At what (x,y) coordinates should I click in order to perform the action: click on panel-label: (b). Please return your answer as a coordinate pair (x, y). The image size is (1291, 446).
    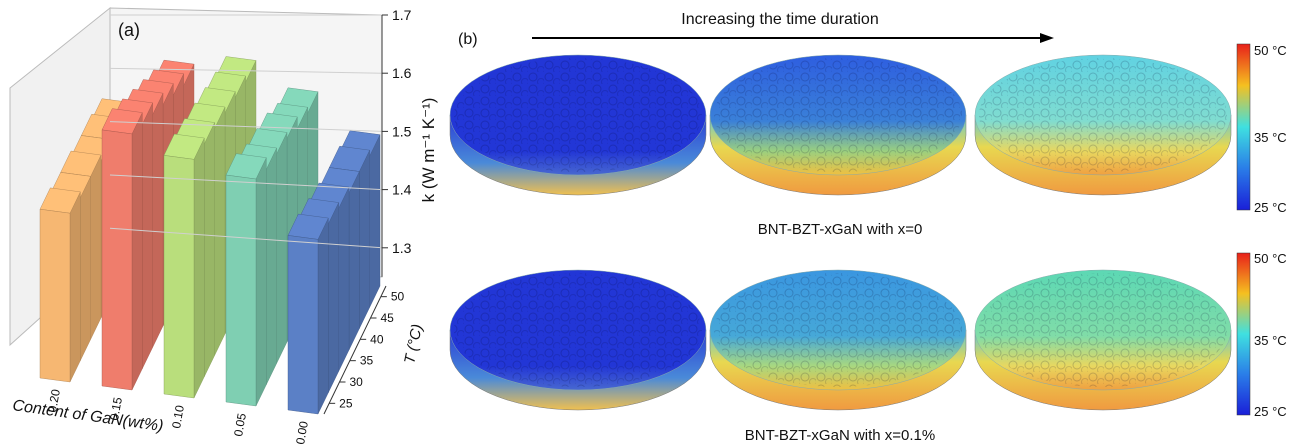
    Looking at the image, I should click on (468, 39).